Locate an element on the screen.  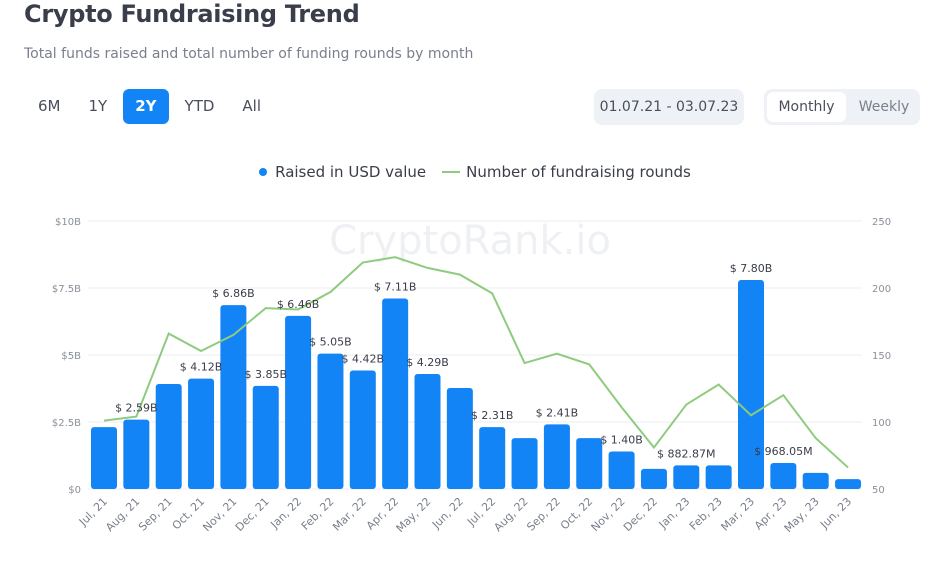
range-6m-button: 6M is located at coordinates (49, 106).